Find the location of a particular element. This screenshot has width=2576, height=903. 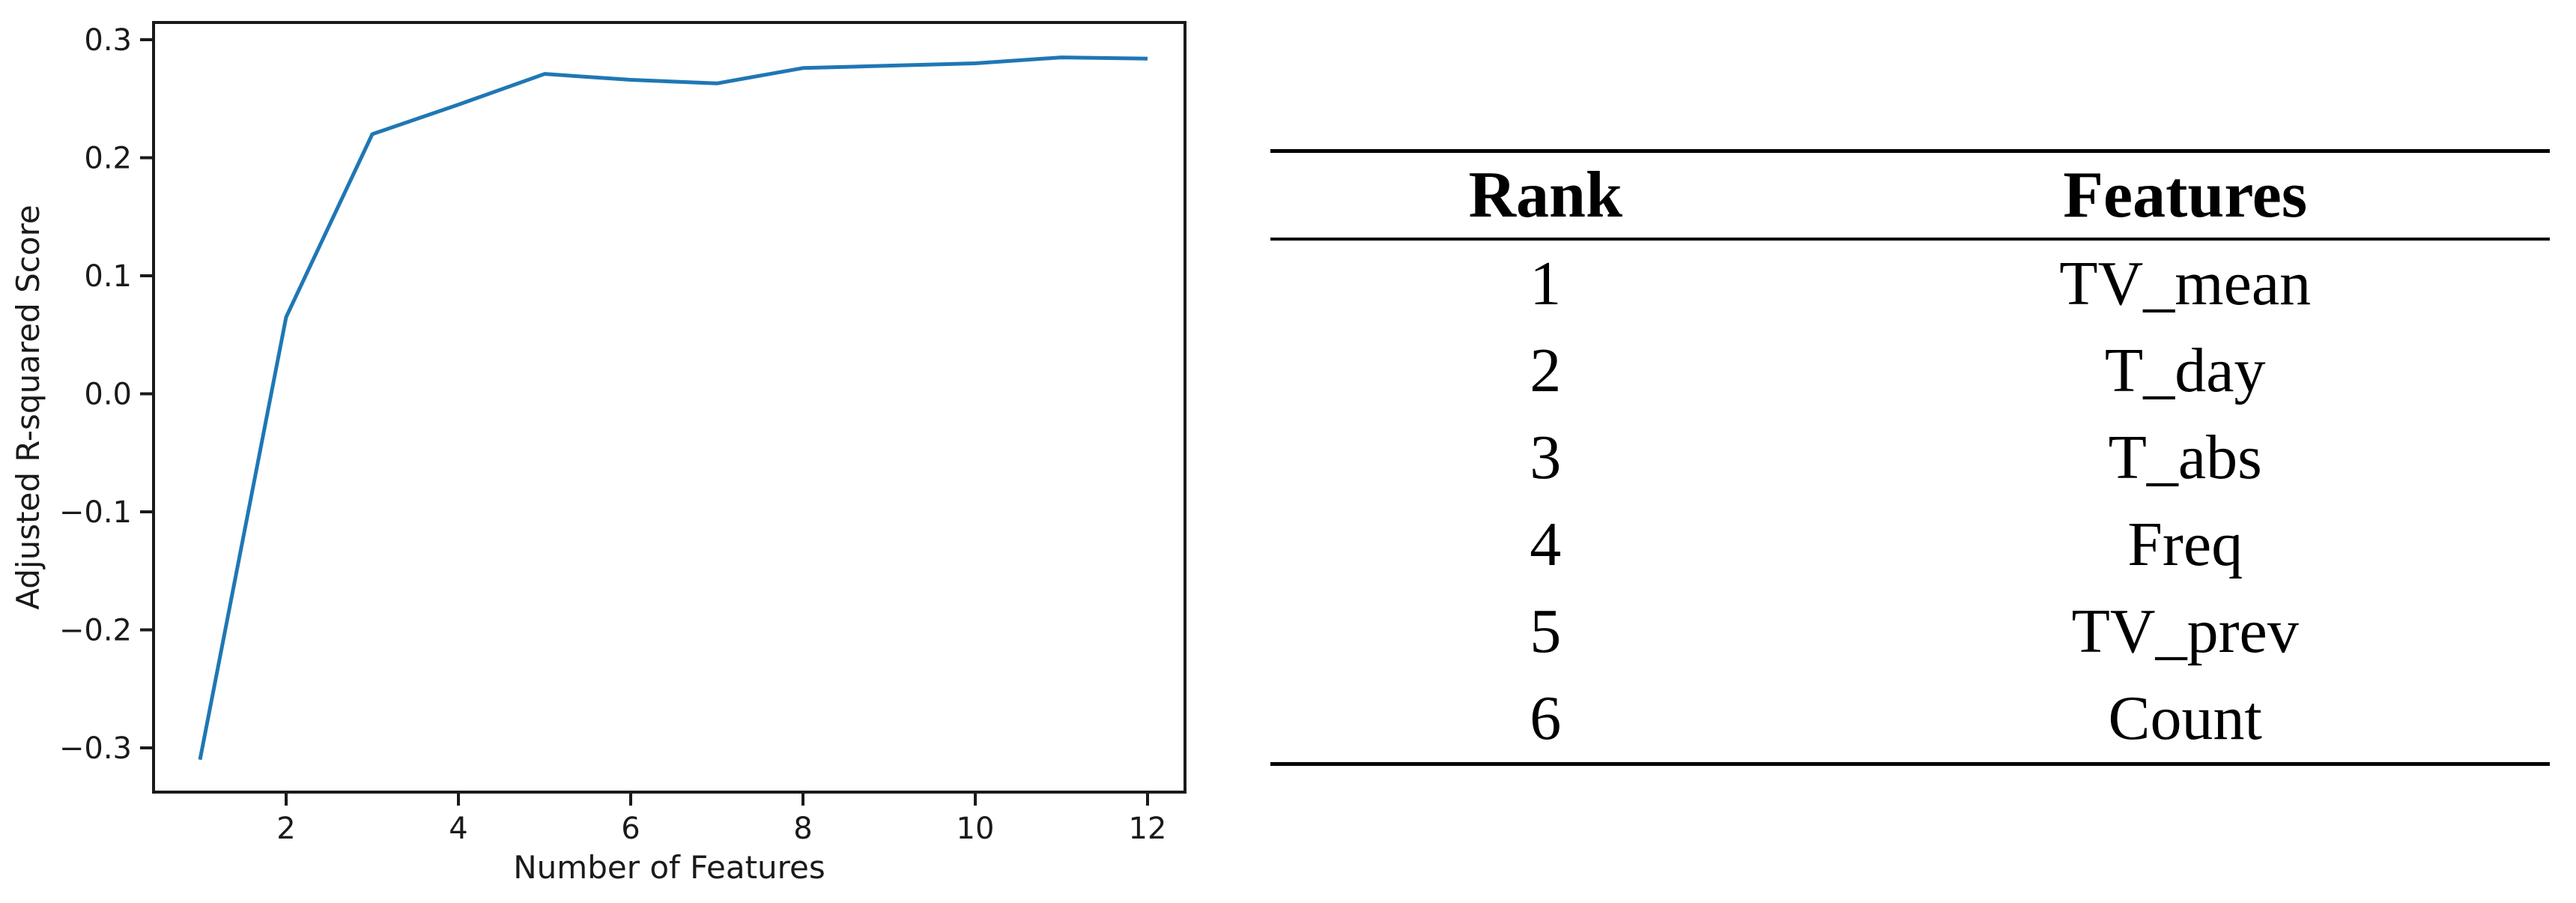

column-header-features: Features is located at coordinates (2185, 195).